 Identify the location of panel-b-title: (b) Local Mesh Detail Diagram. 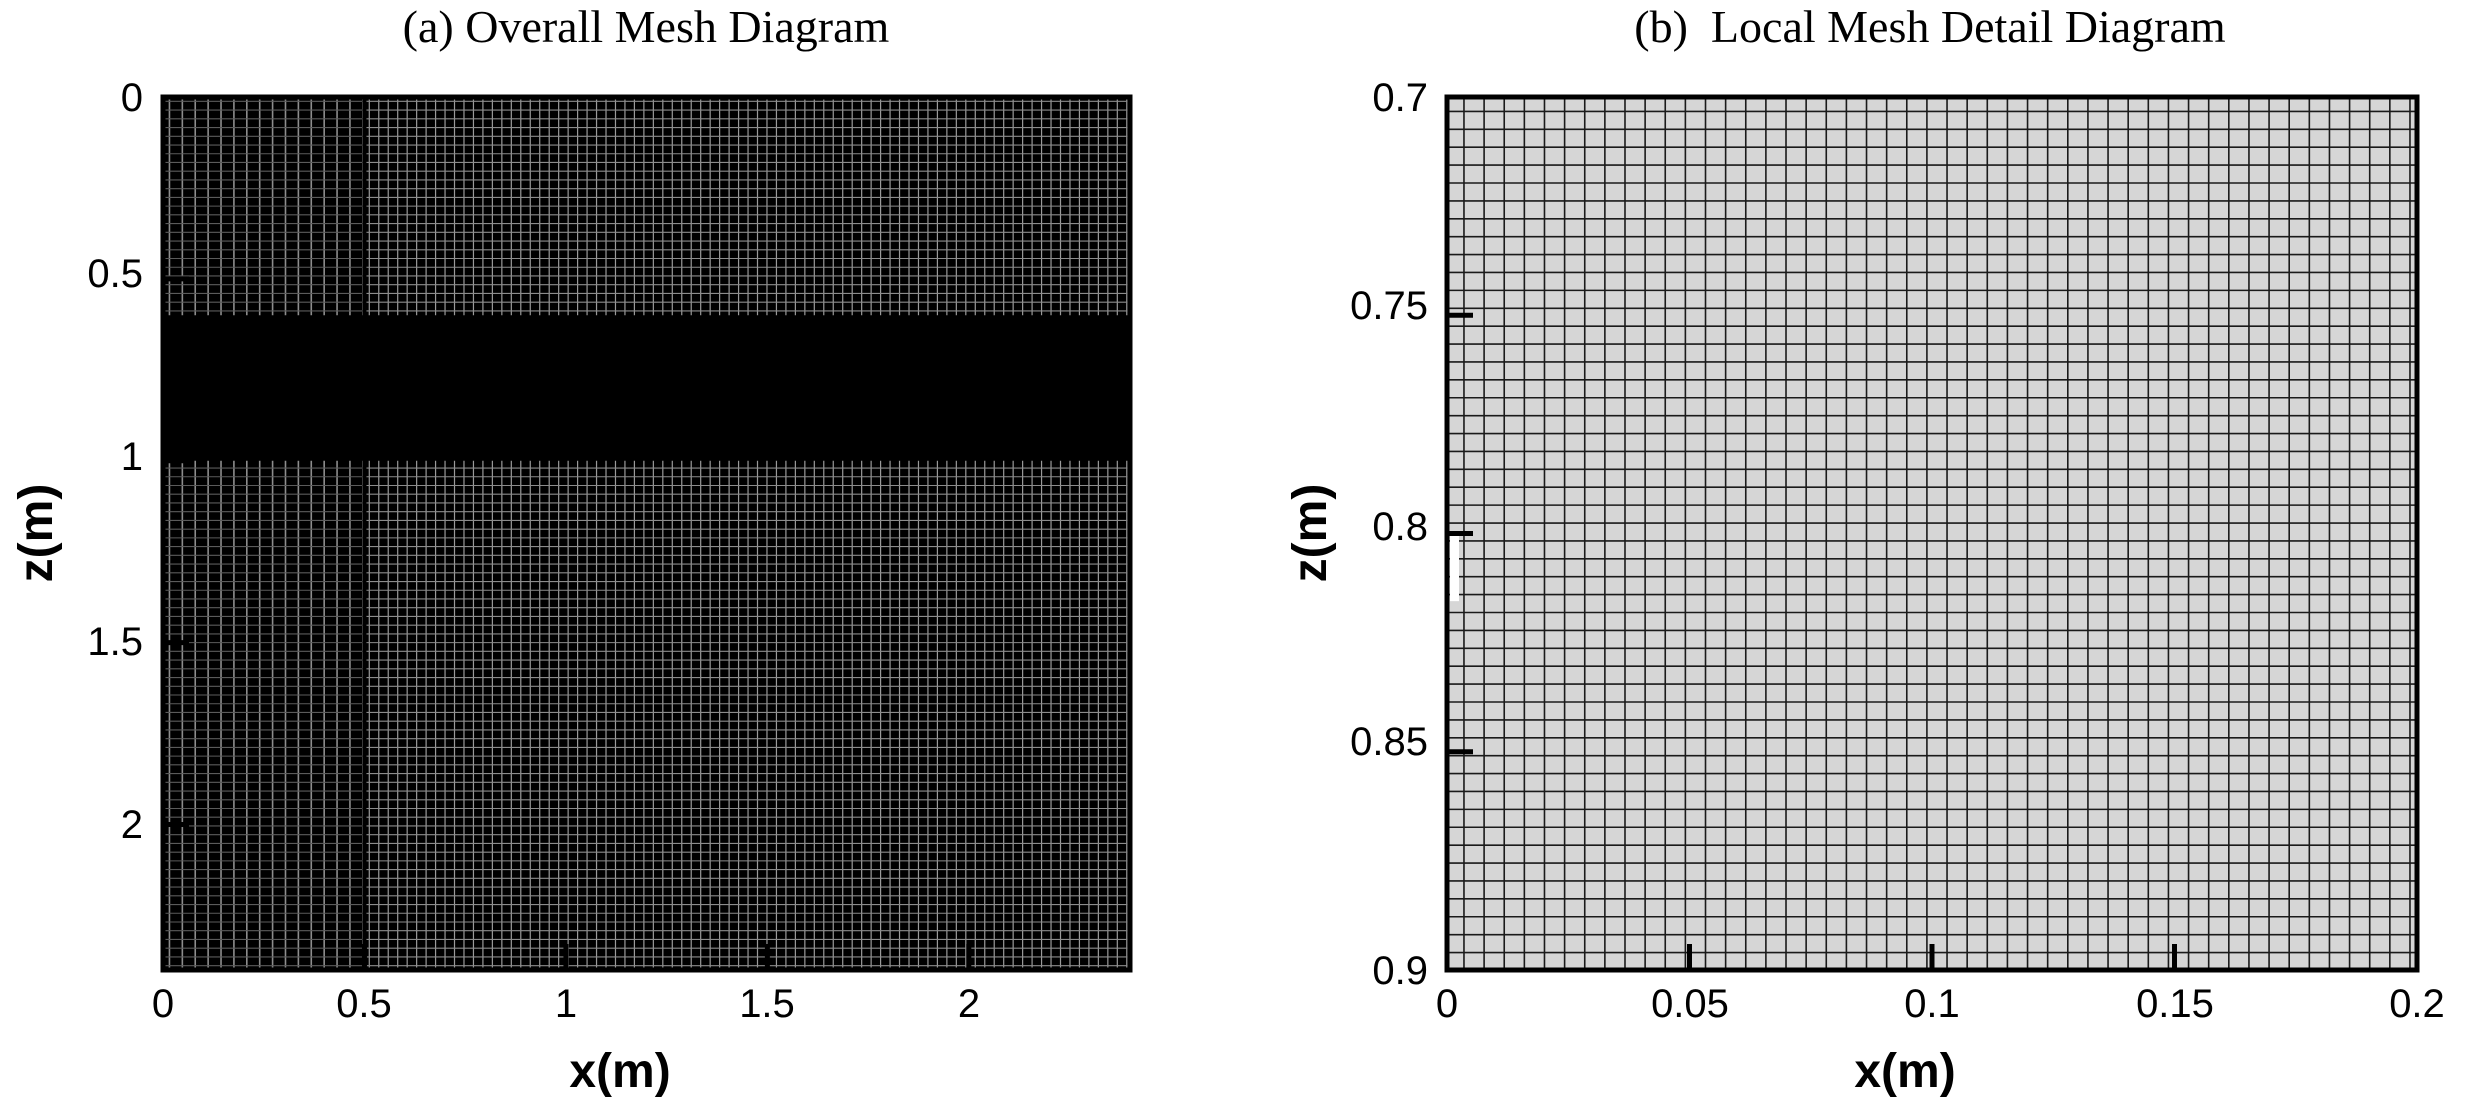
(1930, 26).